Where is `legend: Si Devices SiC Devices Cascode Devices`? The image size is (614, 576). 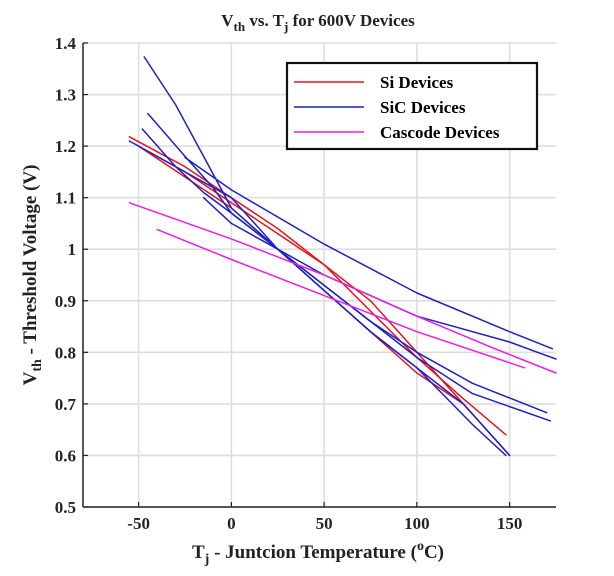
legend: Si Devices SiC Devices Cascode Devices is located at coordinates (412, 106).